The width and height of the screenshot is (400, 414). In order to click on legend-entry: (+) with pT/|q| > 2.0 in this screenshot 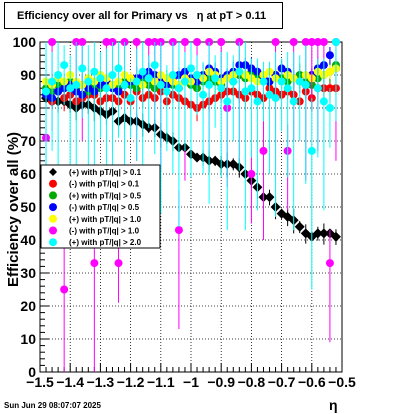, I will do `click(105, 242)`.